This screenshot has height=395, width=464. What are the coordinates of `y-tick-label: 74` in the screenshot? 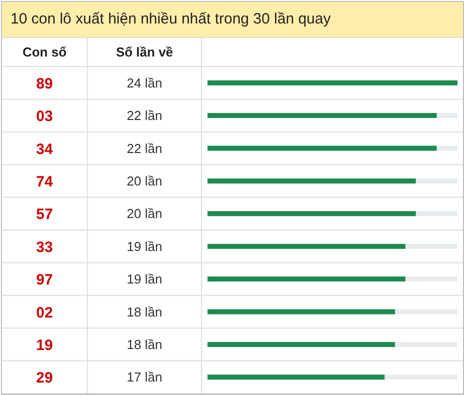 It's located at (45, 181).